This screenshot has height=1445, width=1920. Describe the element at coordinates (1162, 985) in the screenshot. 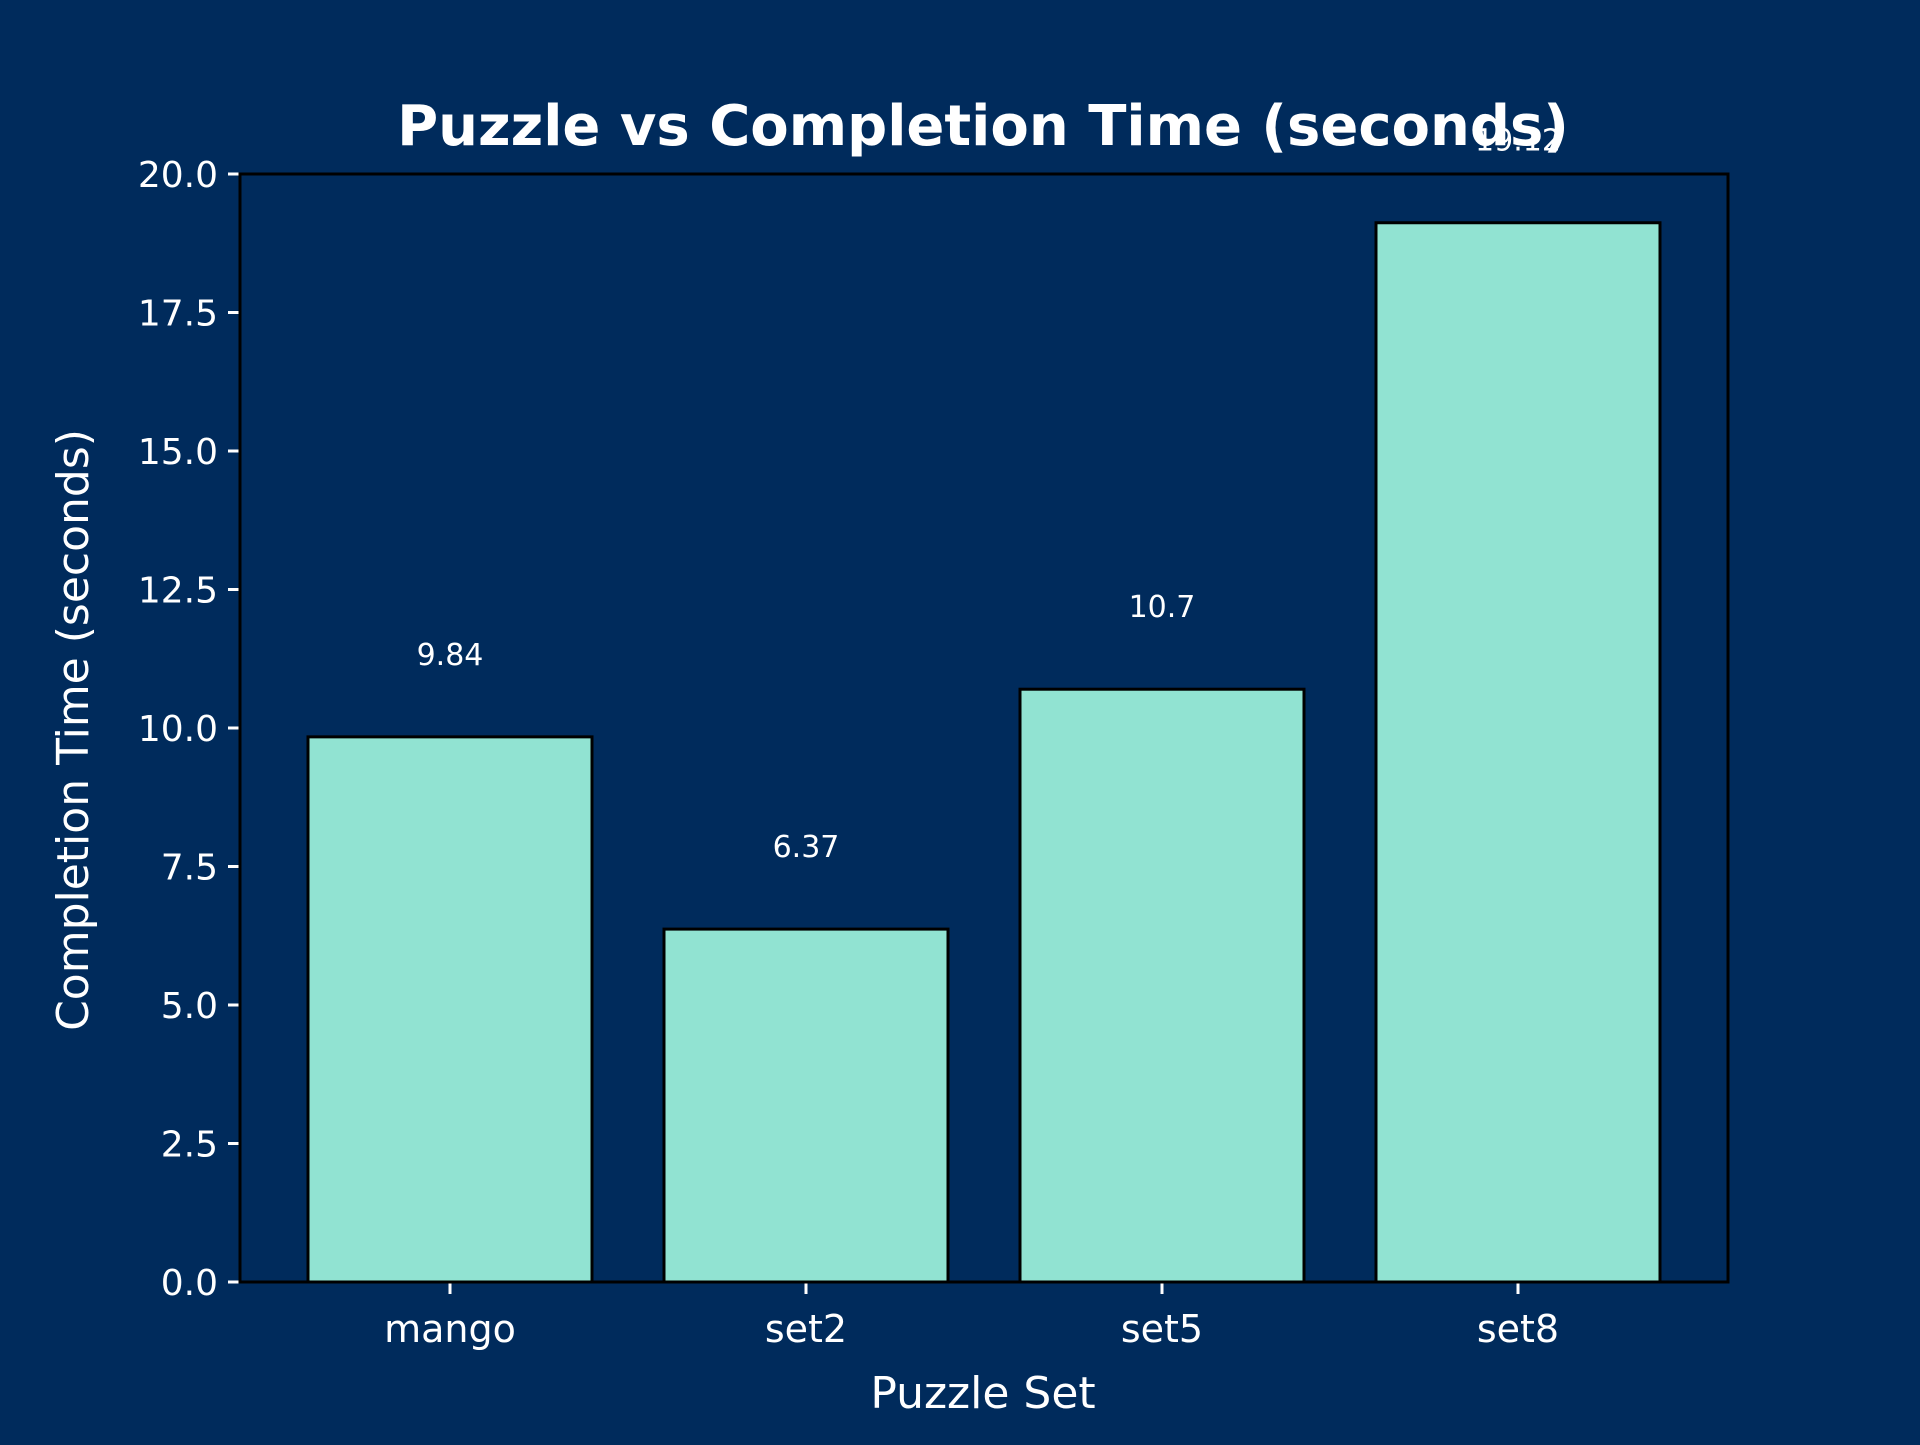

I see `bar-set5` at that location.